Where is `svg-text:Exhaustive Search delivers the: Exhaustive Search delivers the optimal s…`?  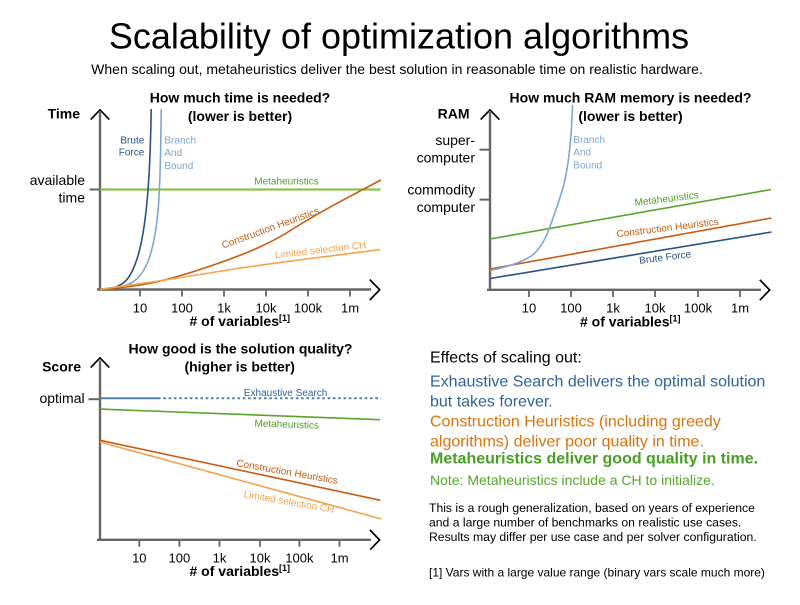
svg-text:Exhaustive Search delivers the: Exhaustive Search delivers the optimal s… is located at coordinates (597, 381).